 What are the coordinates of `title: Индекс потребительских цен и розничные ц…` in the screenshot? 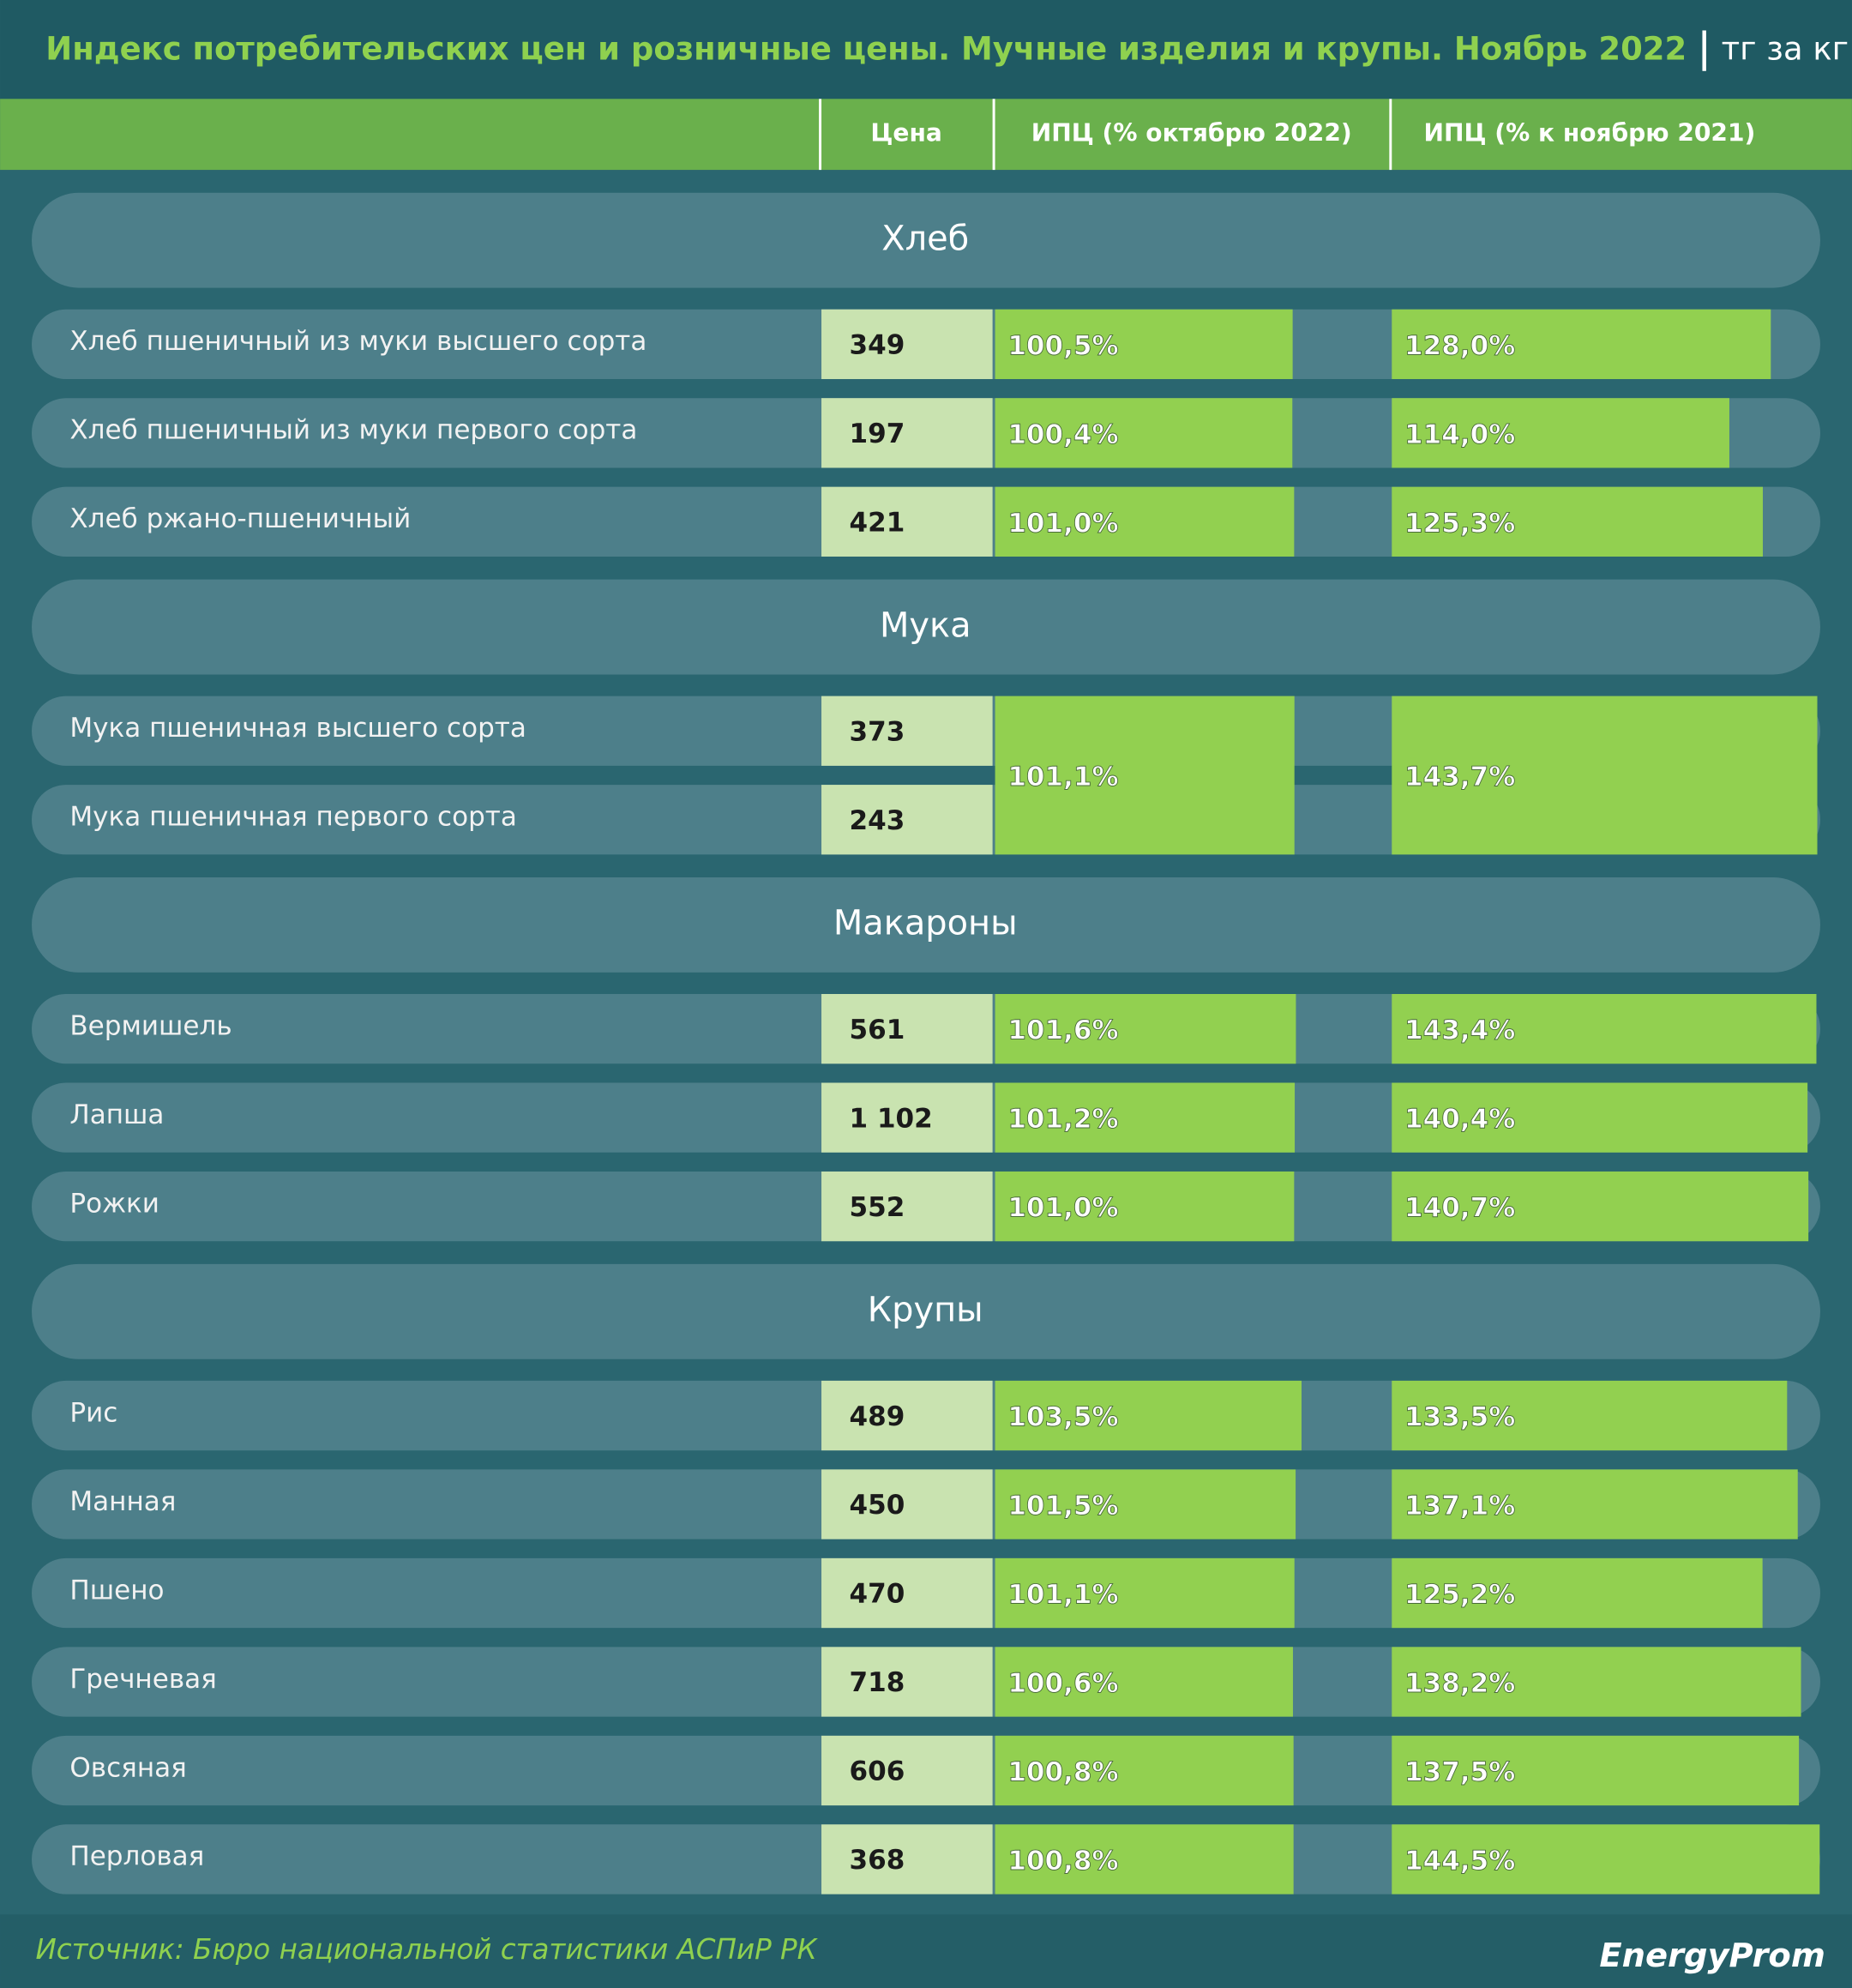 It's located at (866, 49).